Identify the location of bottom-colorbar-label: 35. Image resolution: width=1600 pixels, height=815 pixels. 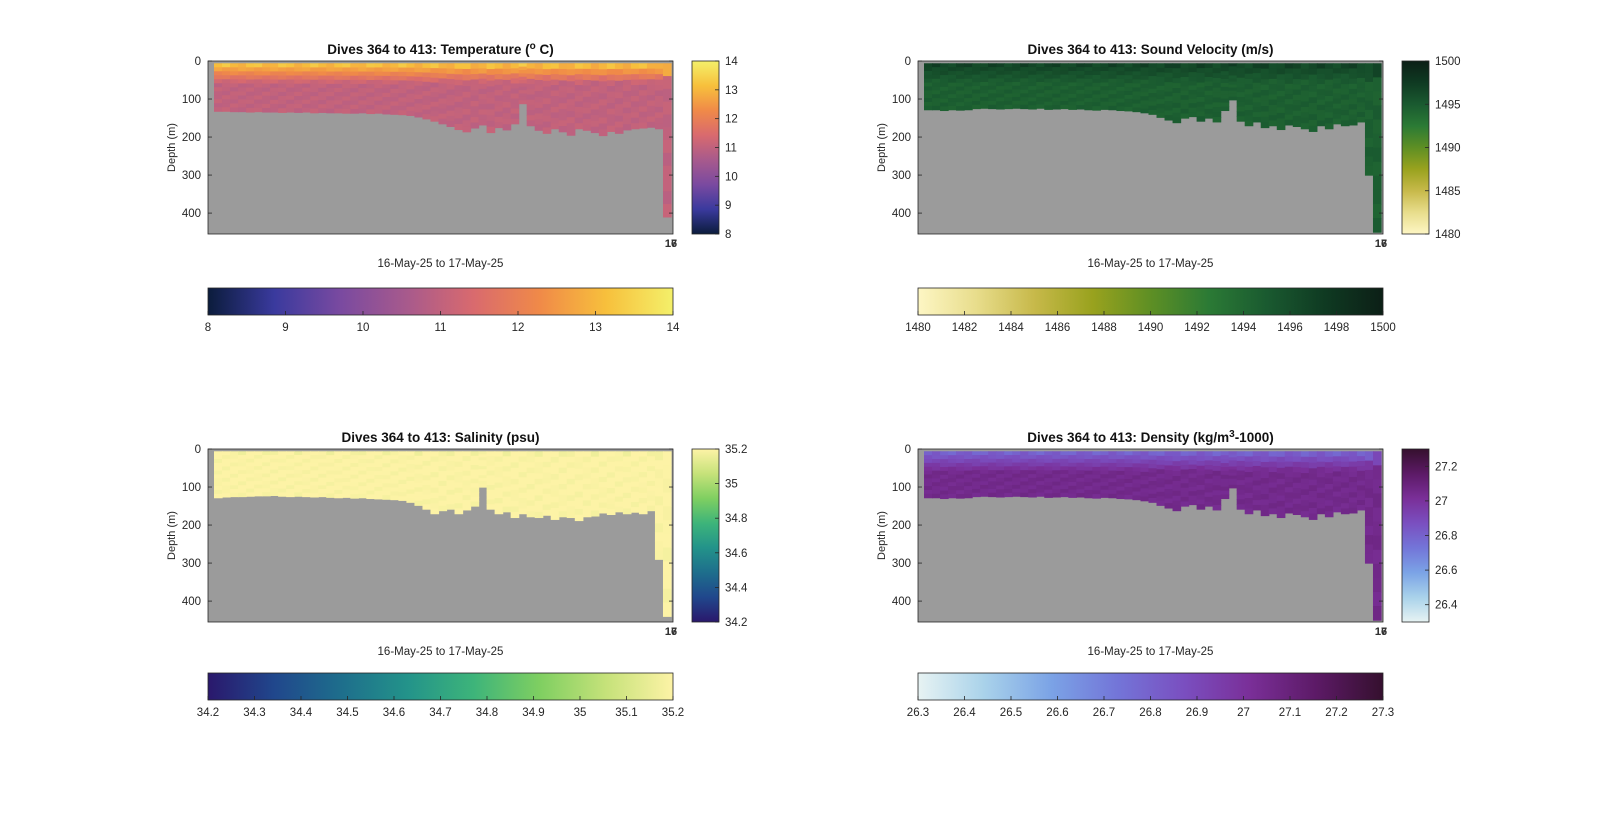
(580, 713).